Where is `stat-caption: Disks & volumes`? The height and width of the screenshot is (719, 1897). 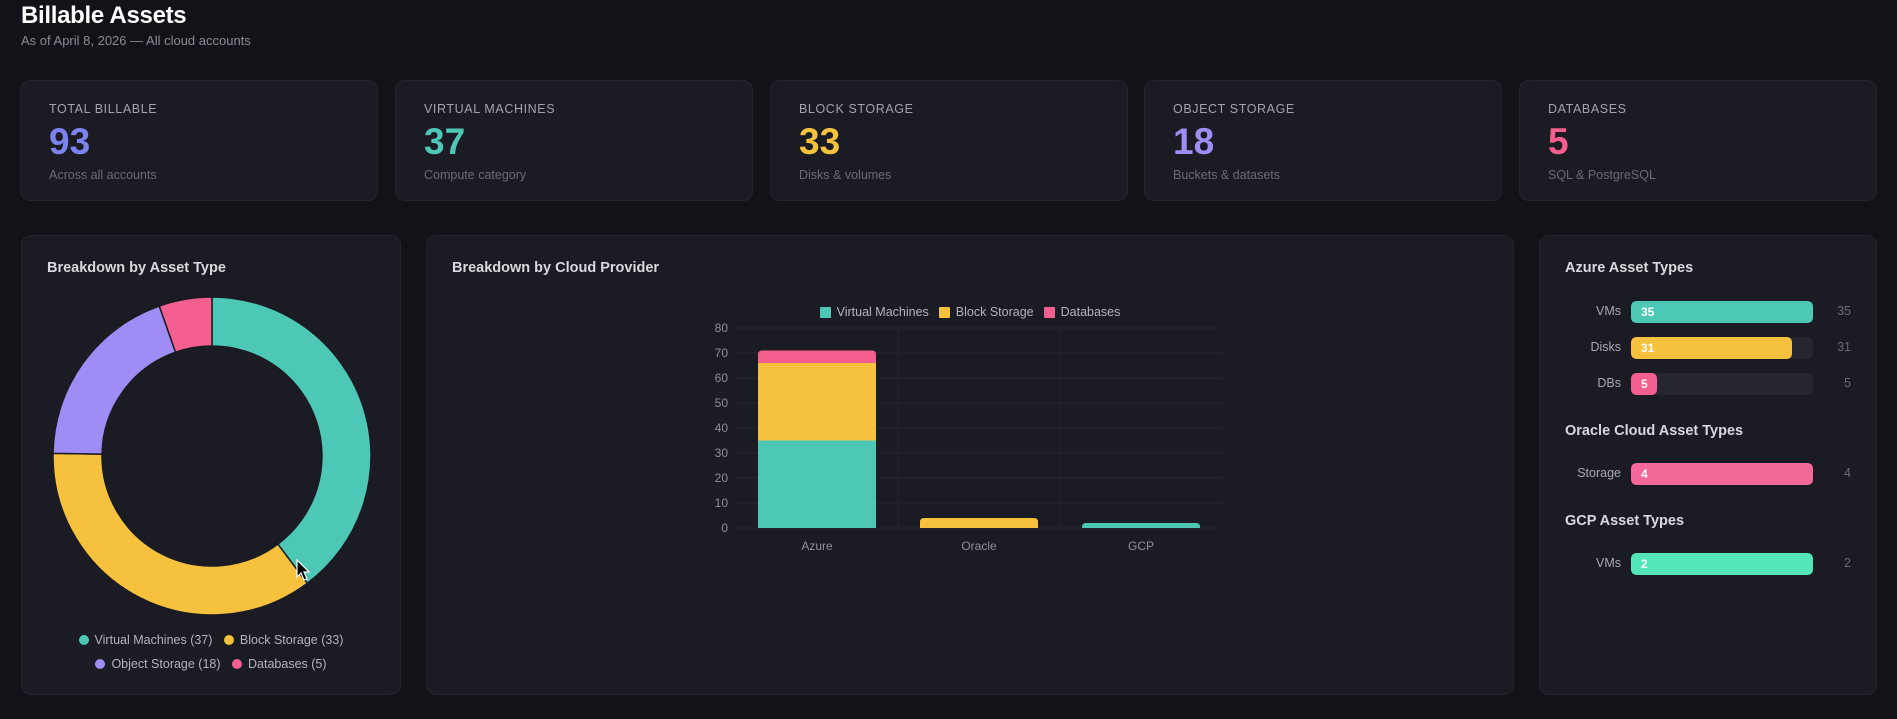
stat-caption: Disks & volumes is located at coordinates (845, 175).